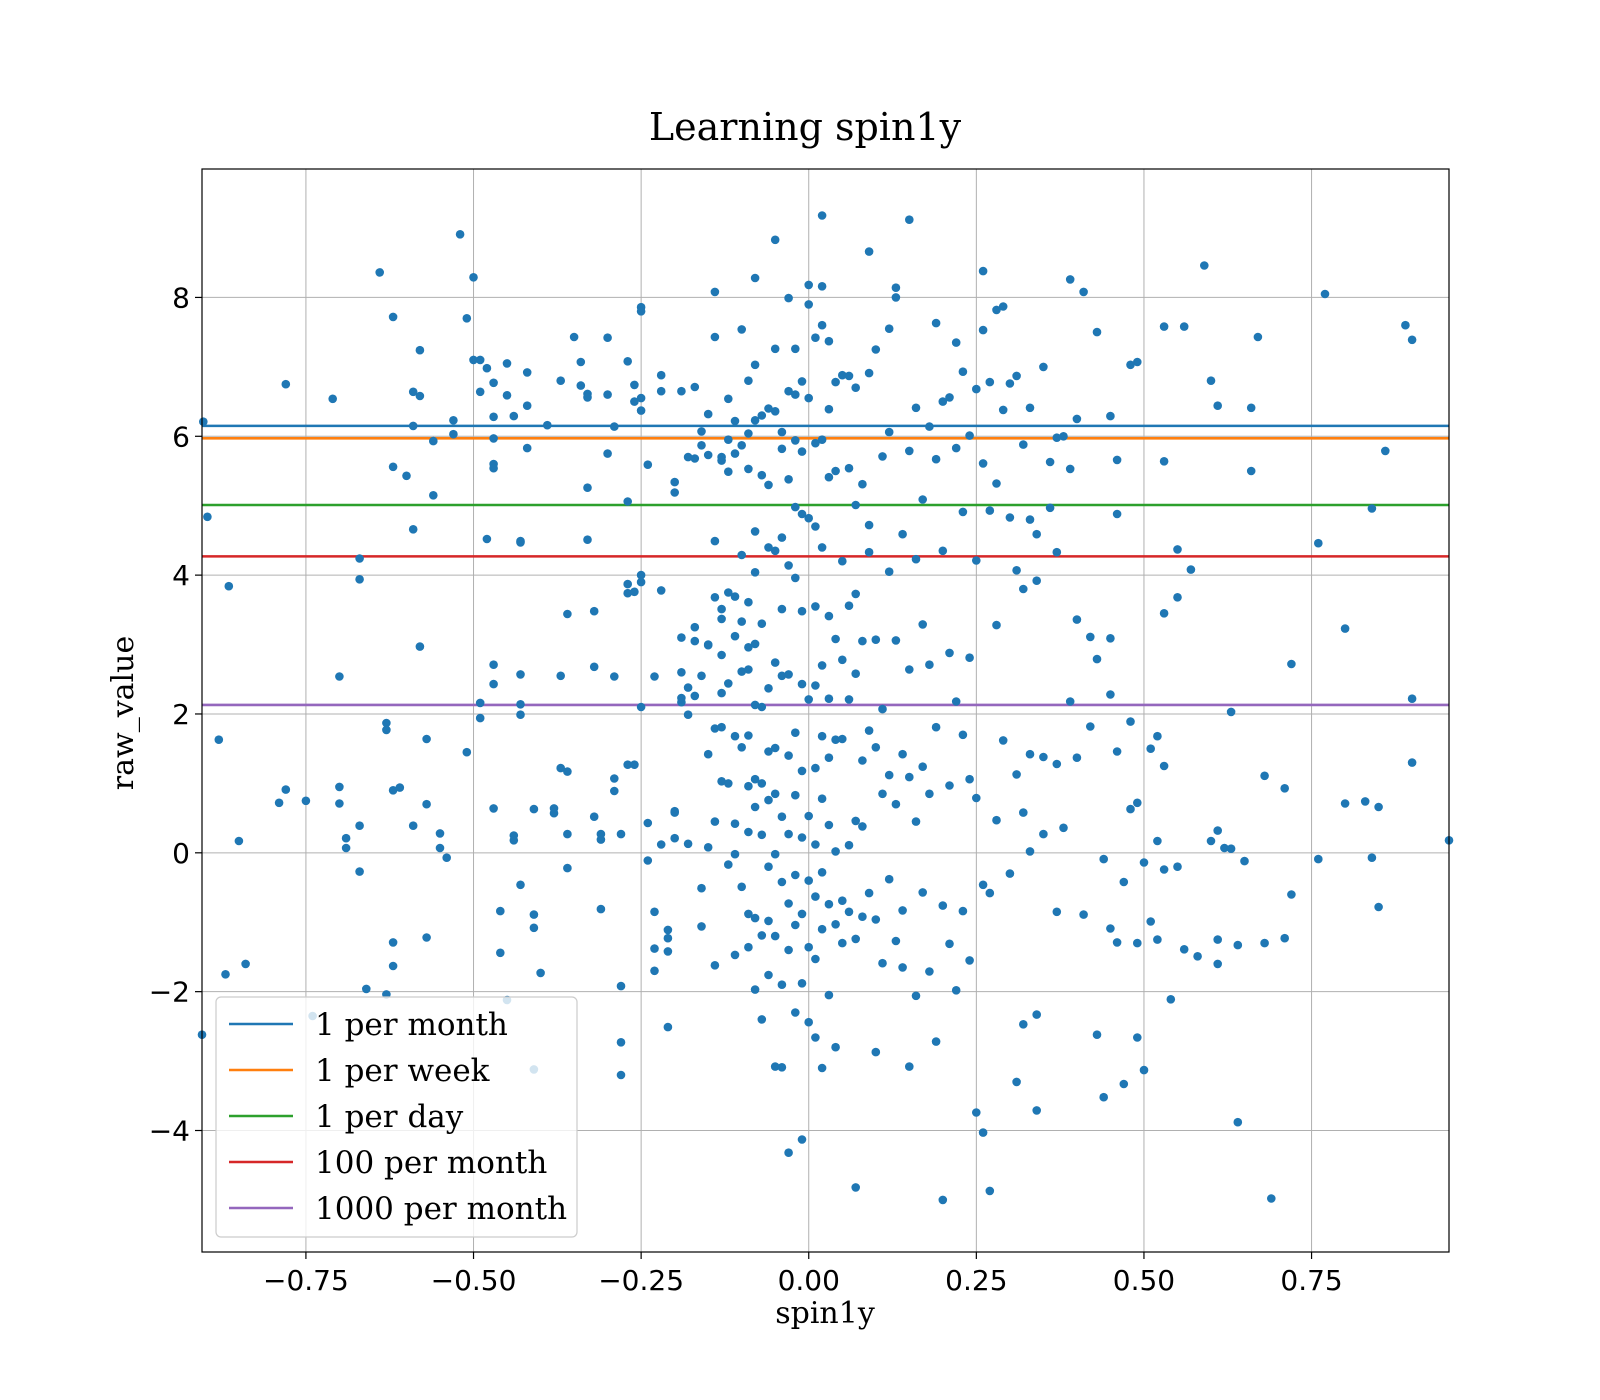 The height and width of the screenshot is (1400, 1600). I want to click on y-axis-ticks: −4 −2 0 2 4 6 8, so click(175, 714).